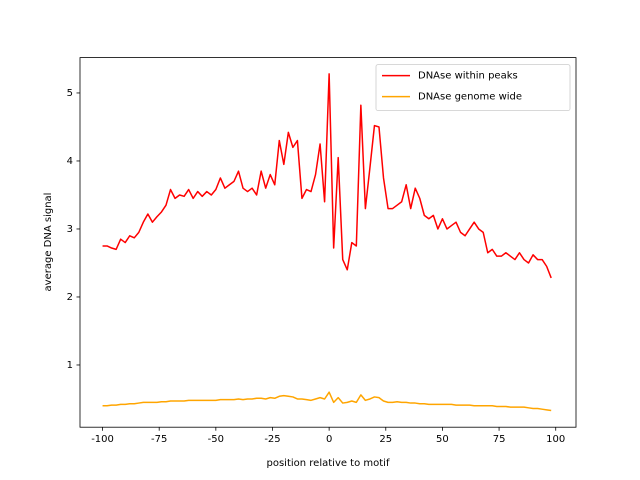 The image size is (640, 480). Describe the element at coordinates (473, 87) in the screenshot. I see `legend-box` at that location.